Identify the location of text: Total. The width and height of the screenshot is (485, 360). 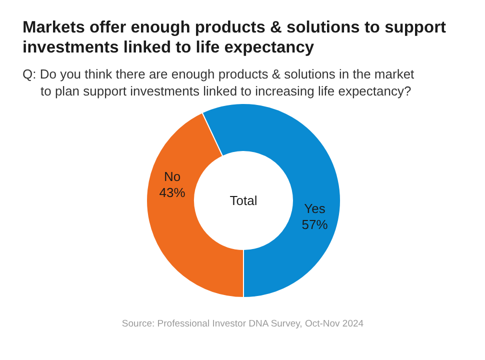
(244, 200).